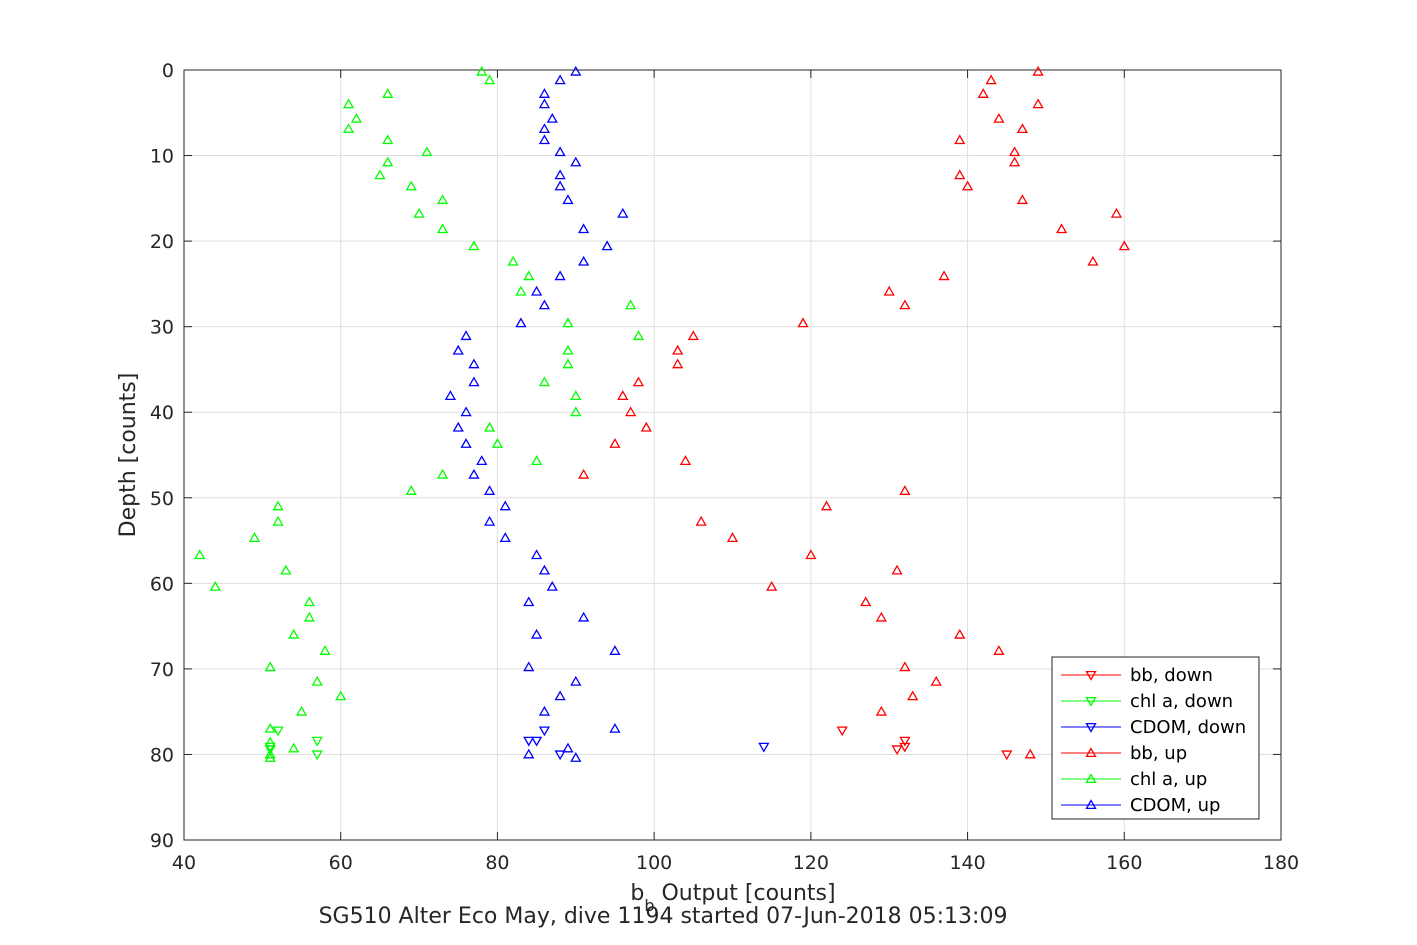 This screenshot has width=1417, height=945. Describe the element at coordinates (1281, 863) in the screenshot. I see `x-tick-label: 180` at that location.